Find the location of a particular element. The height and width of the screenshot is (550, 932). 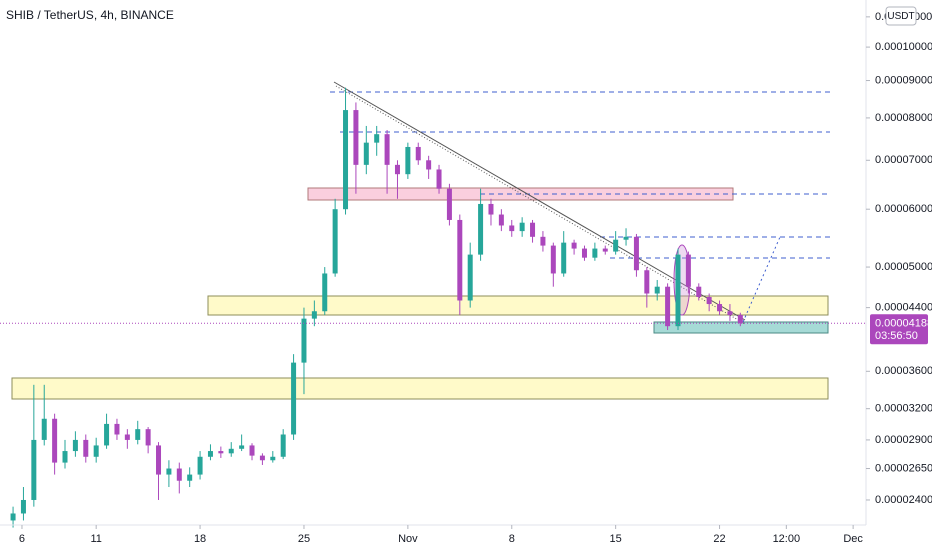

y-tick-label: 0.00002900 is located at coordinates (903, 440).